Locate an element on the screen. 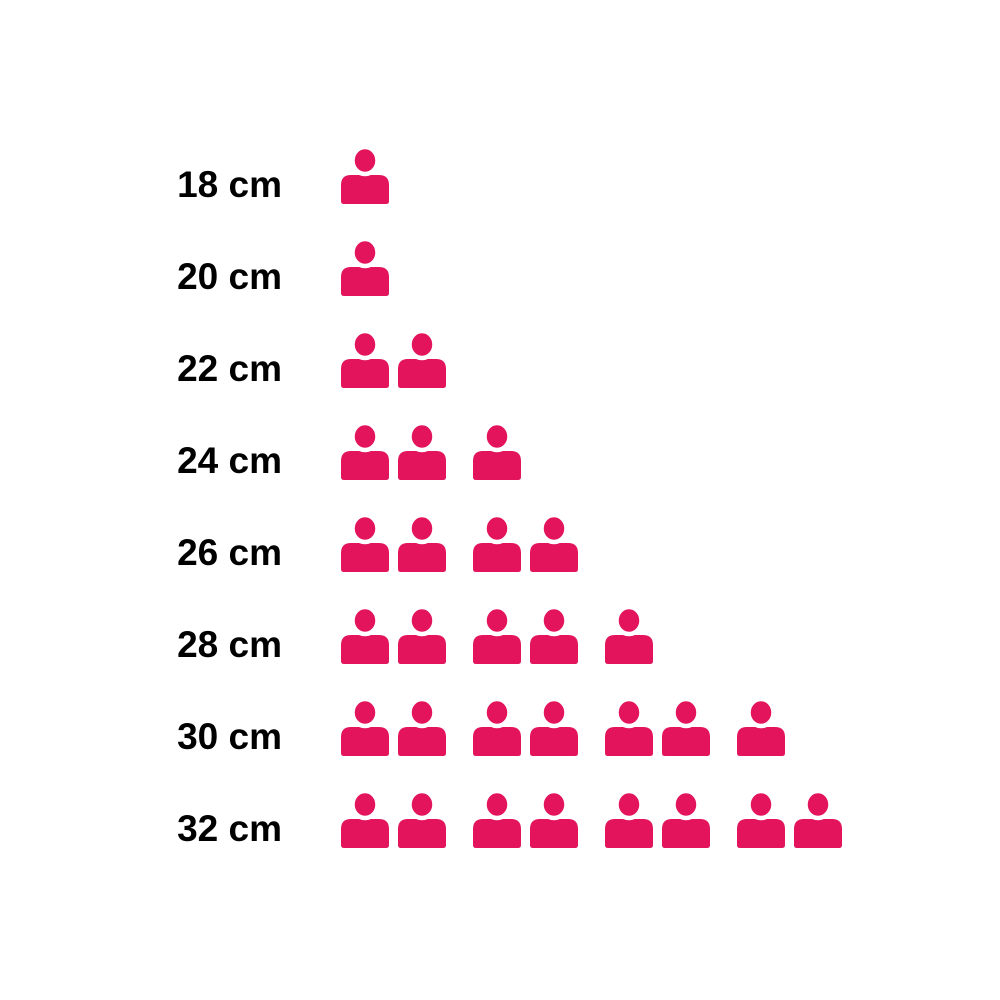 The image size is (1000, 1000). row-label: 26 cm is located at coordinates (229, 552).